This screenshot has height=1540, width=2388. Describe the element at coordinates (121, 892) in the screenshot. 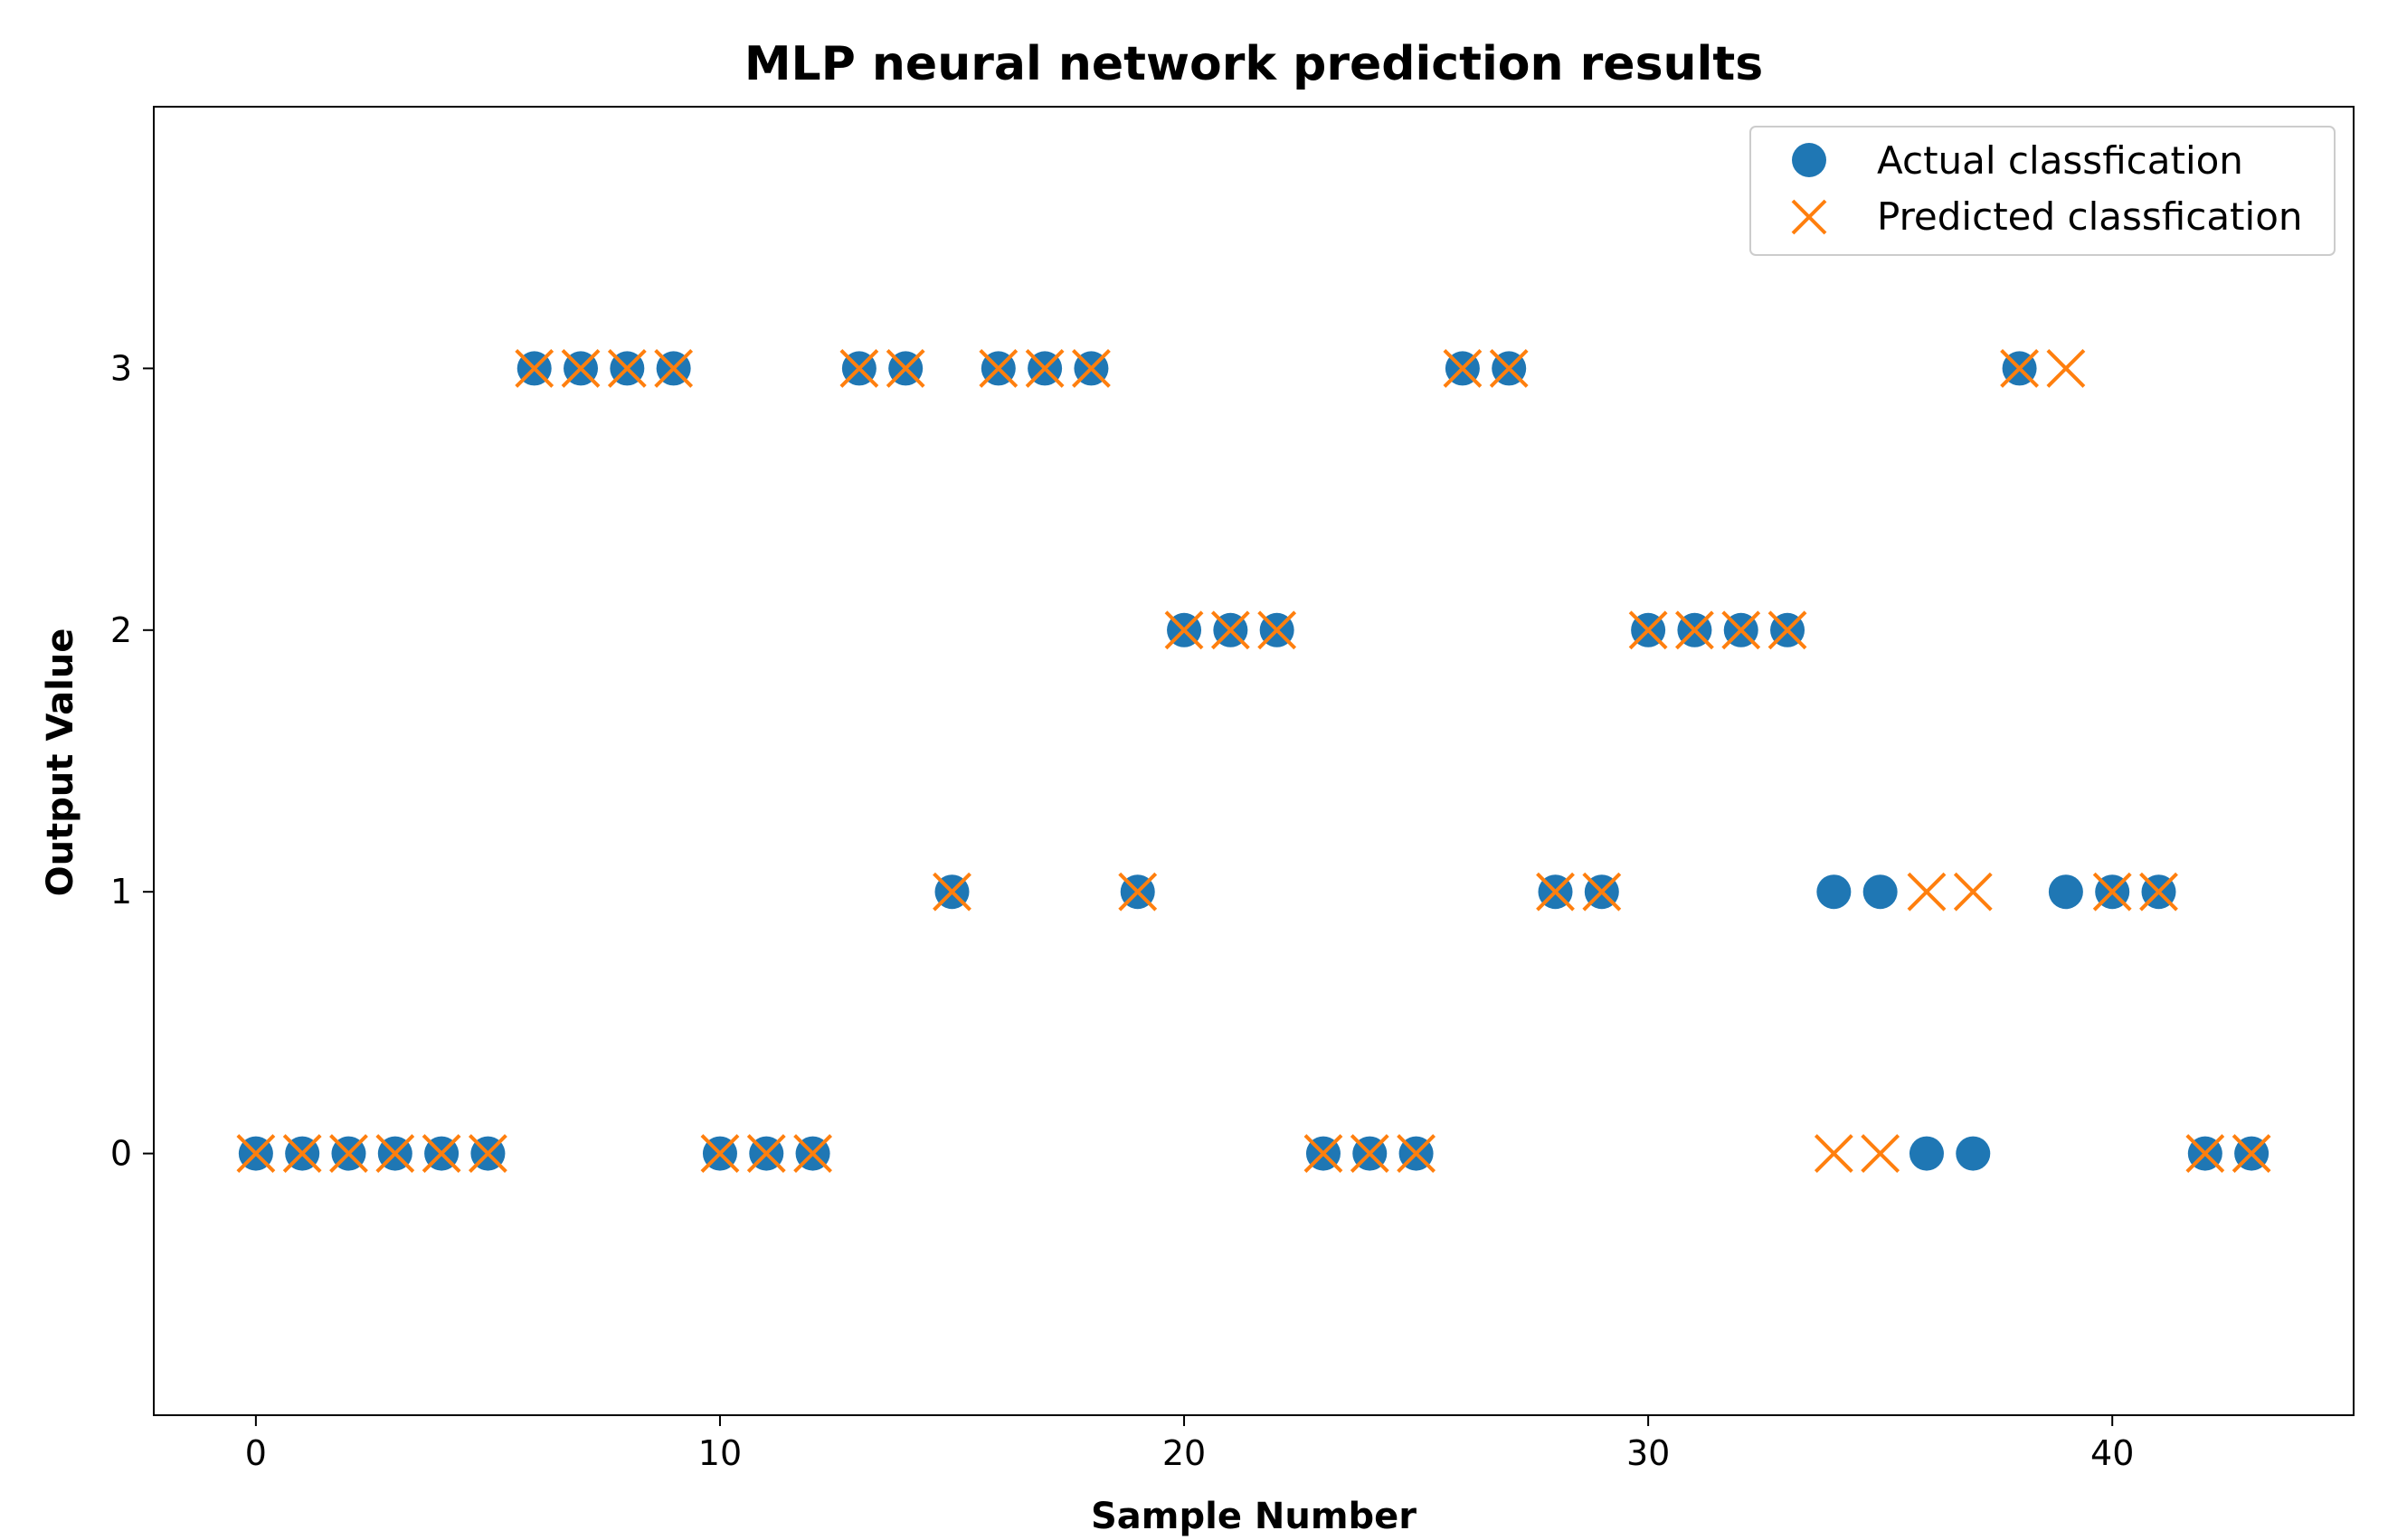

I see `y-tick-label: 1` at that location.